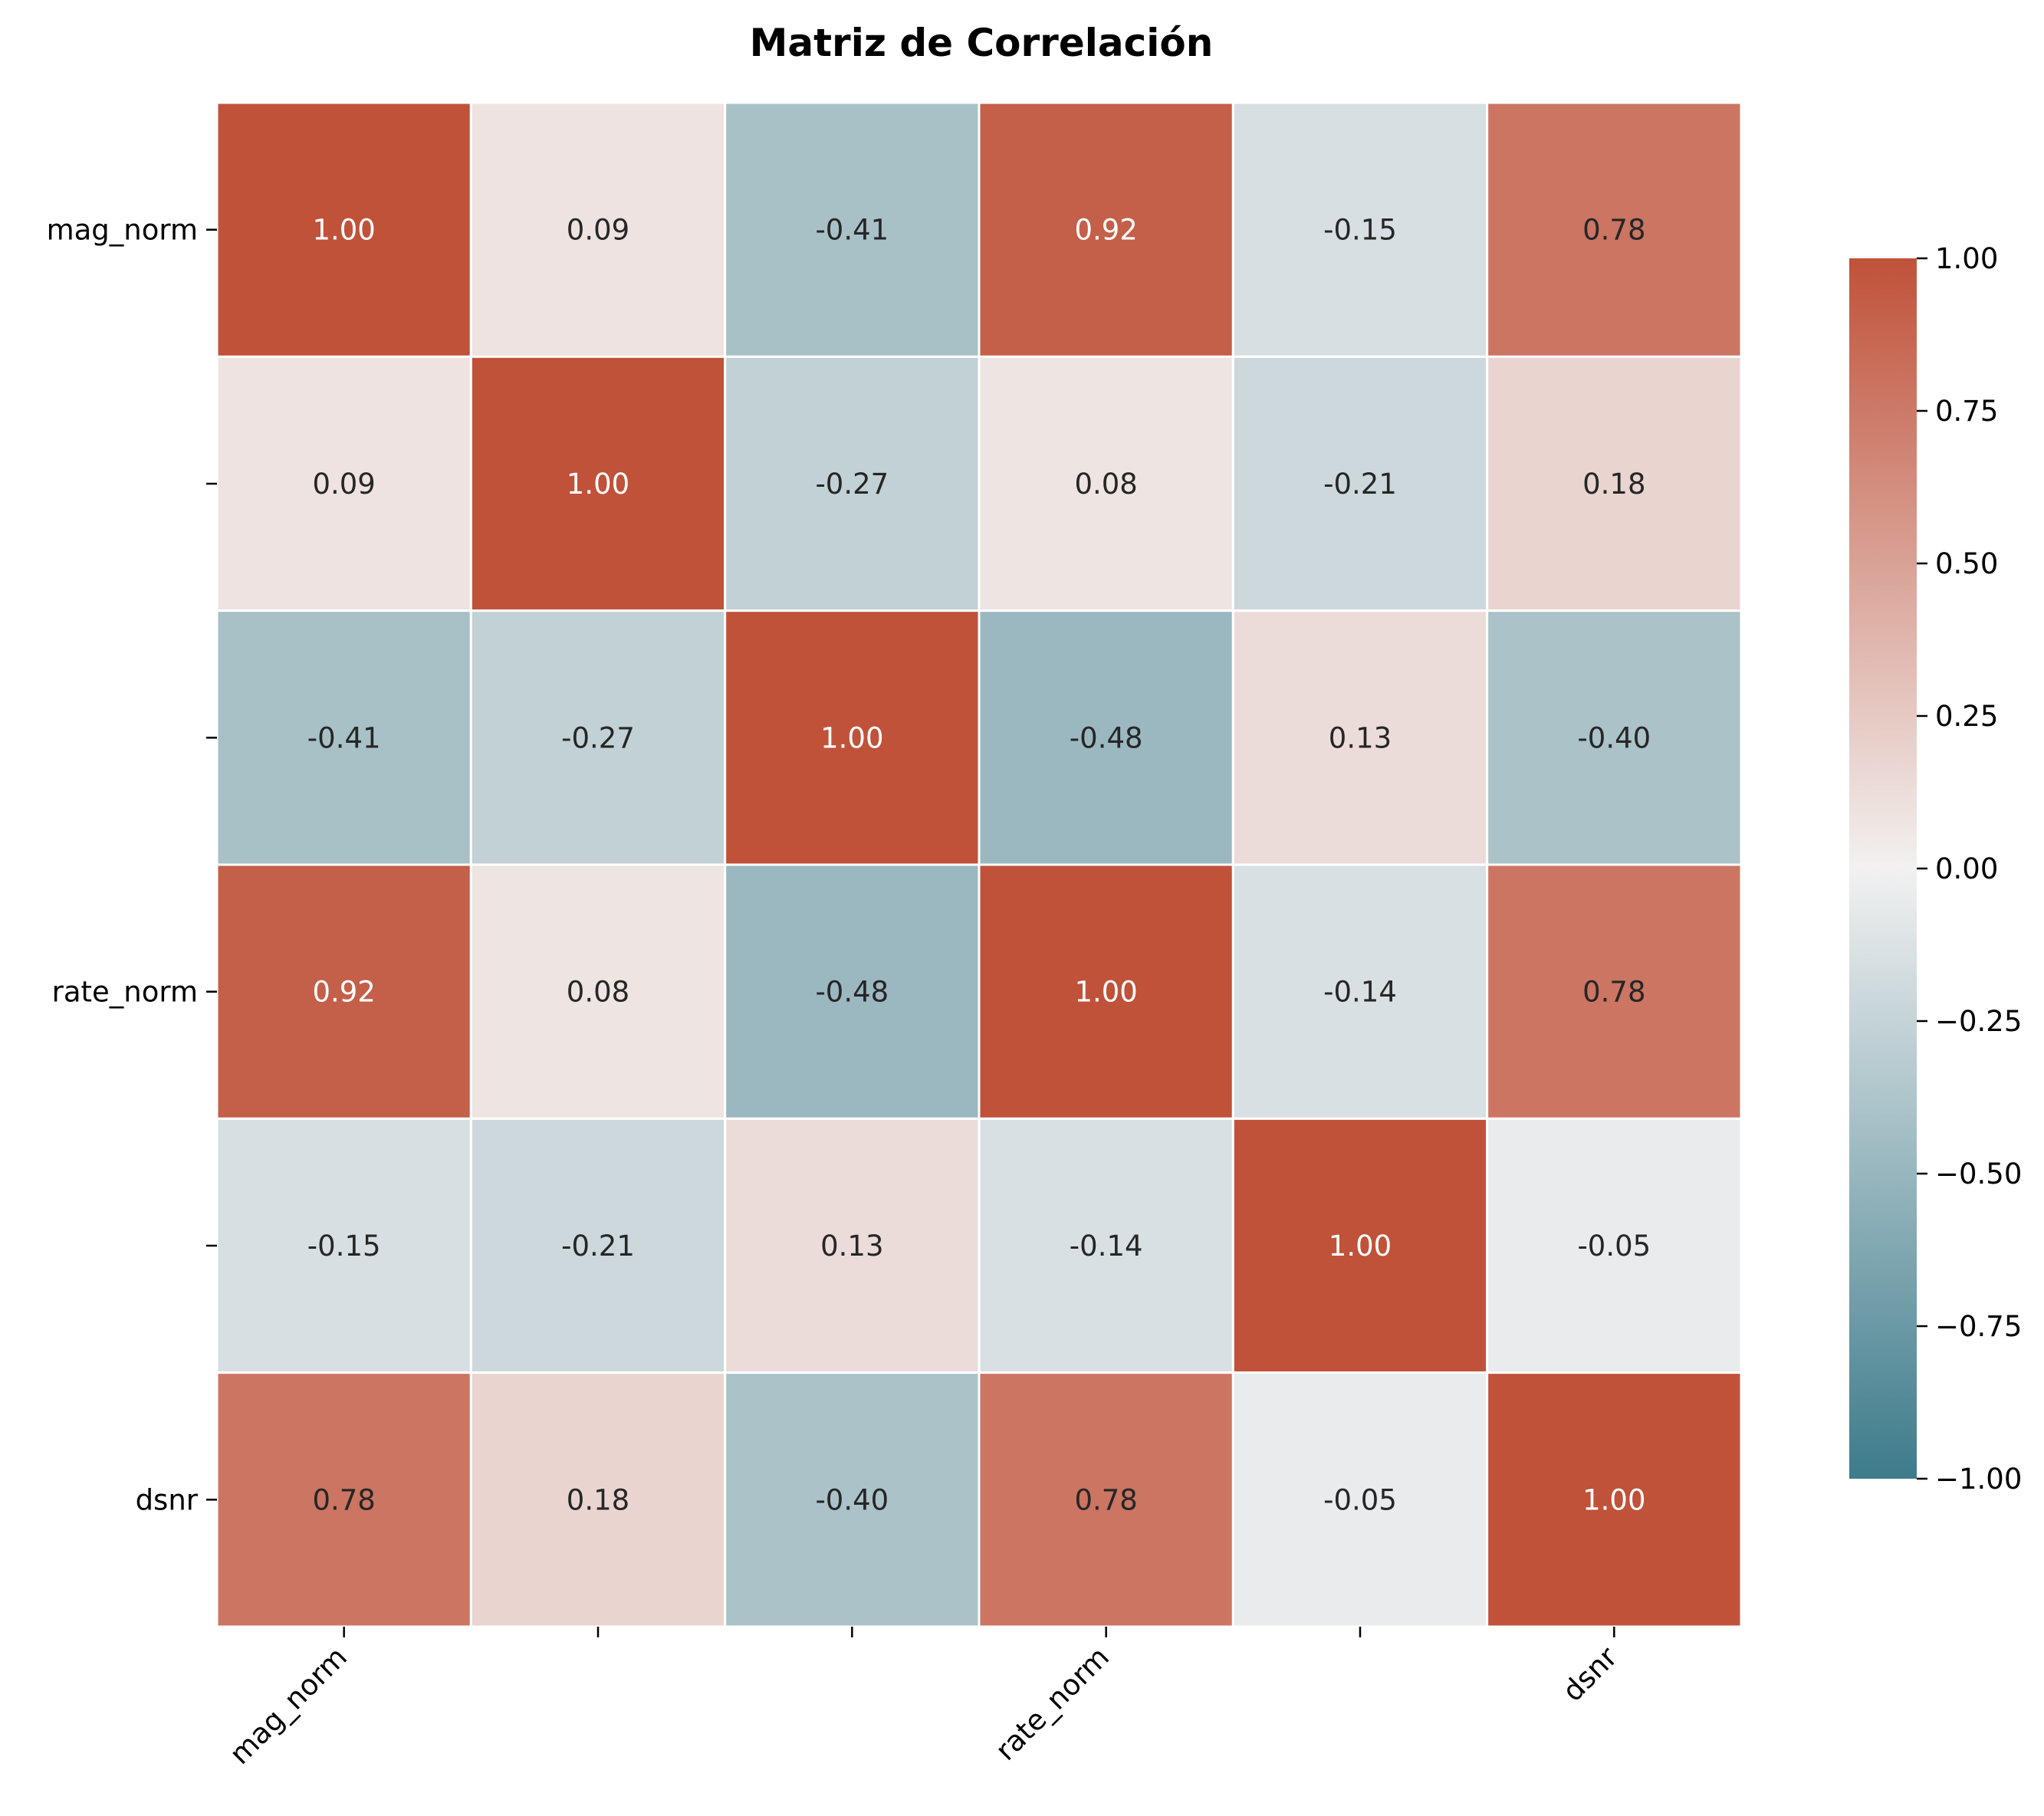 This screenshot has width=2044, height=1816. I want to click on cell-value-r5-c1: 0.18, so click(598, 1499).